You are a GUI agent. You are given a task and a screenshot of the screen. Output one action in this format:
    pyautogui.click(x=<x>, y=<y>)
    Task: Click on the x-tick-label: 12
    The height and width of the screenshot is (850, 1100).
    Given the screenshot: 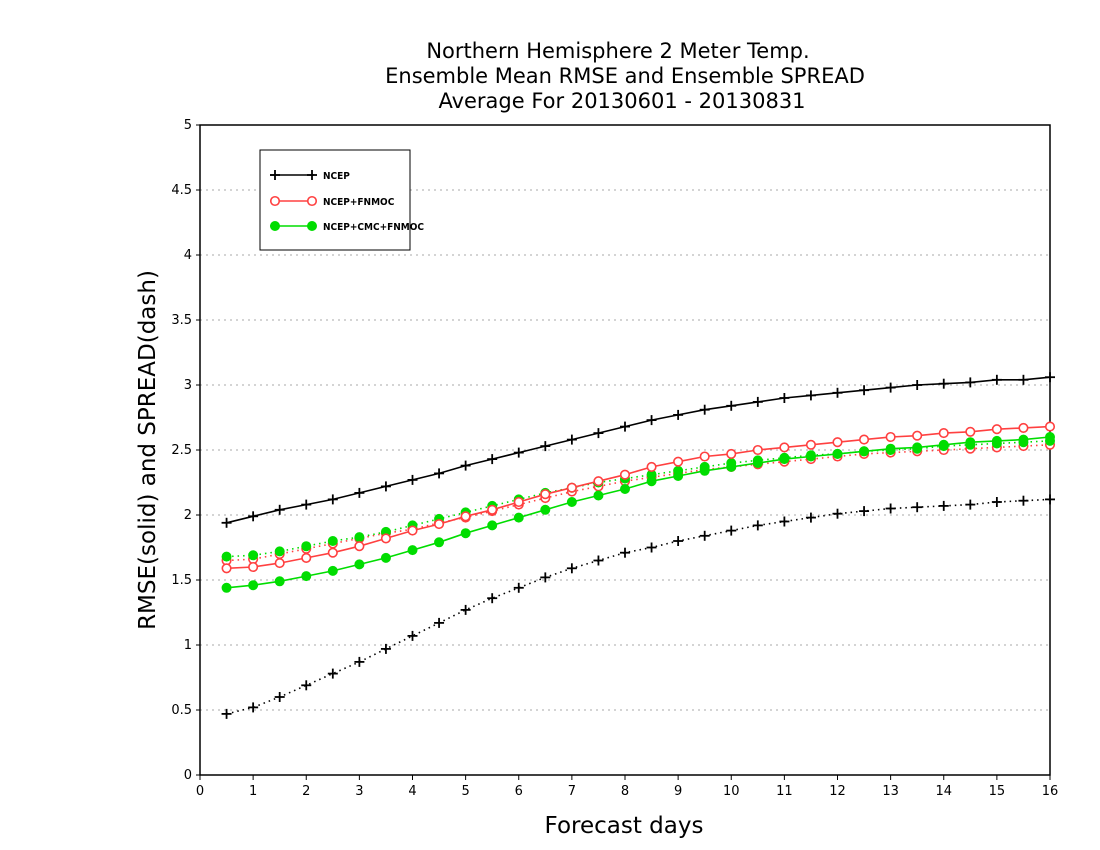 What is the action you would take?
    pyautogui.click(x=837, y=791)
    